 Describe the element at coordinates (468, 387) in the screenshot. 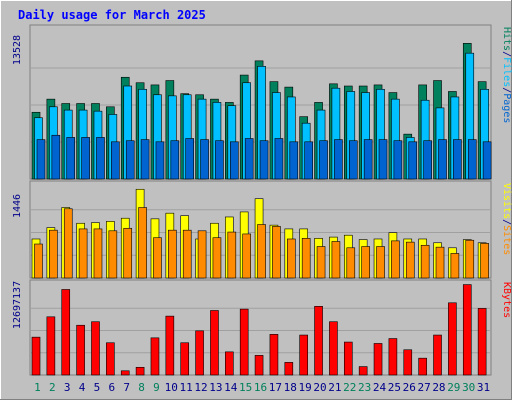

I see `x-tick-label-day-30: 30` at that location.